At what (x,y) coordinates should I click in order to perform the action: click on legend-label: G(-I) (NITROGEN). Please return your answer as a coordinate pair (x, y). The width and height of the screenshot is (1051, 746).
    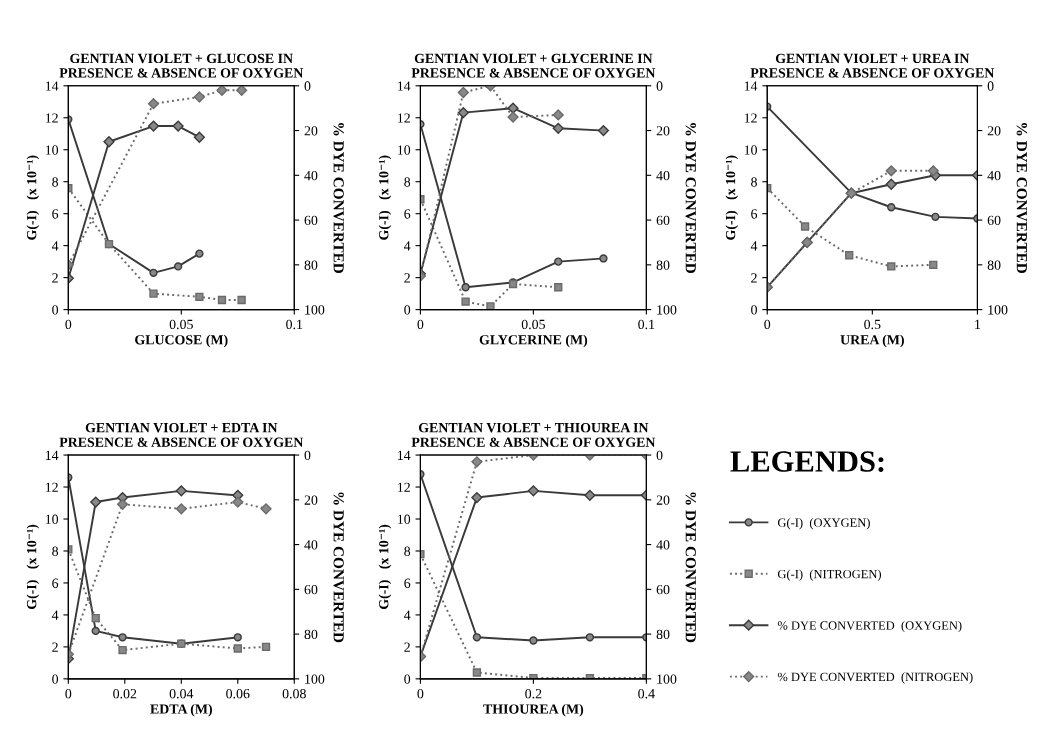
    Looking at the image, I should click on (829, 575).